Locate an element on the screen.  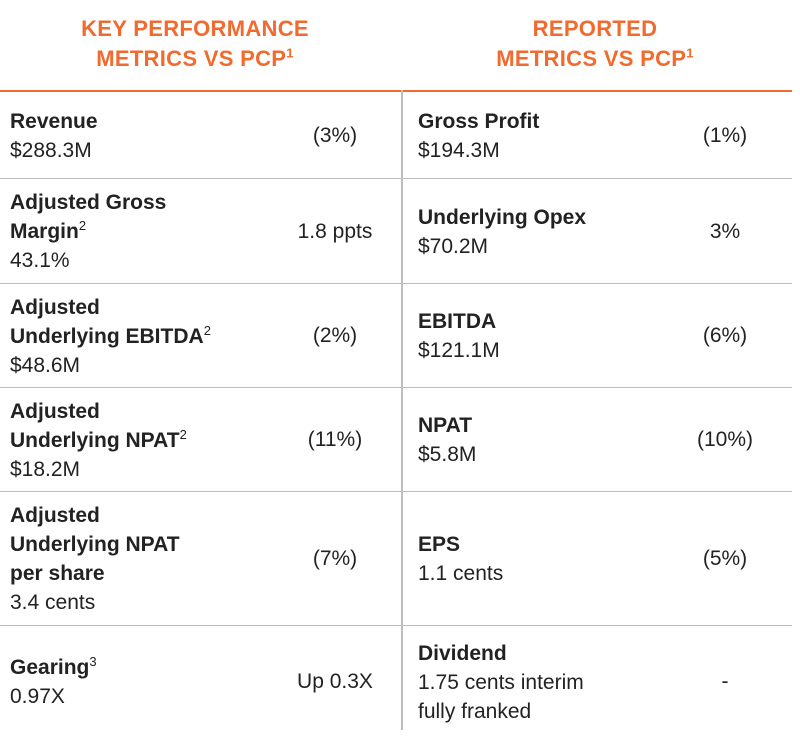
right-metric-change-cell: (6%) is located at coordinates (725, 336).